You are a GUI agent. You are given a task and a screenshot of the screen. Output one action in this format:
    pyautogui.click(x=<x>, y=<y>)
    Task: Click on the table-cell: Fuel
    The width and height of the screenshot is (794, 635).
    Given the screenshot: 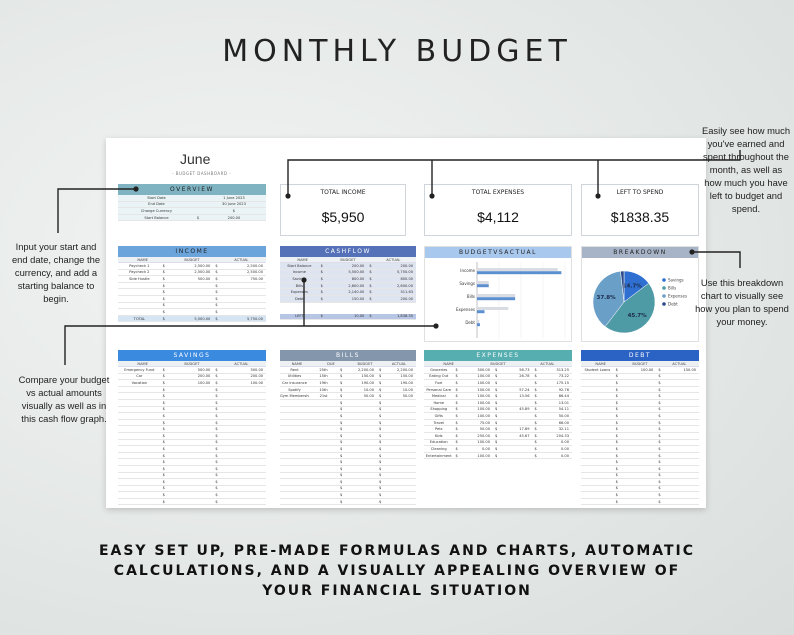 What is the action you would take?
    pyautogui.click(x=439, y=382)
    